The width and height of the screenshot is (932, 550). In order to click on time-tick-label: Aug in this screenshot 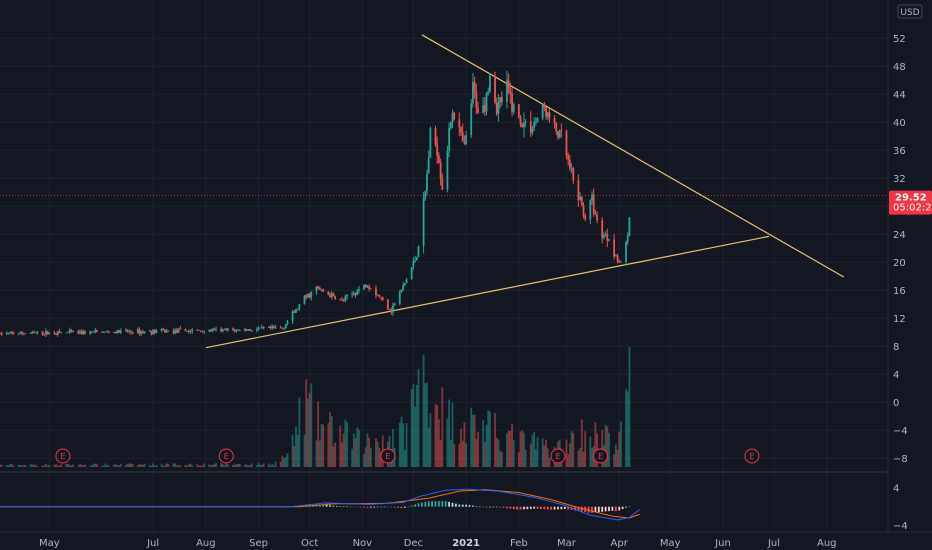, I will do `click(827, 543)`.